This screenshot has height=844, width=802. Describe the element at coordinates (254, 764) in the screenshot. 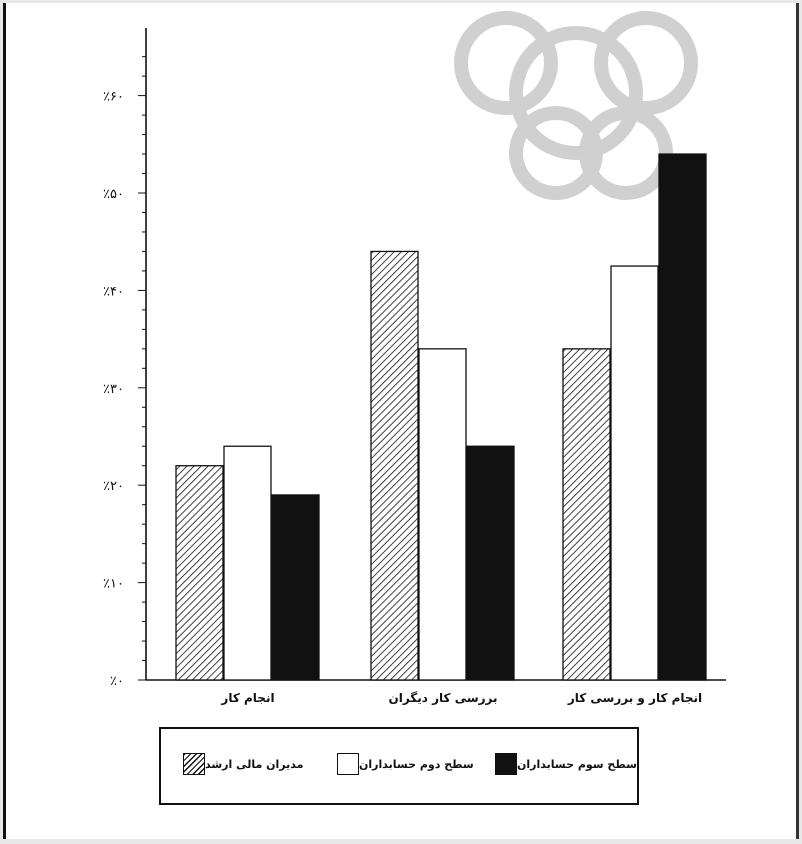

I see `legend-label: مدیران مالی ارشد` at that location.